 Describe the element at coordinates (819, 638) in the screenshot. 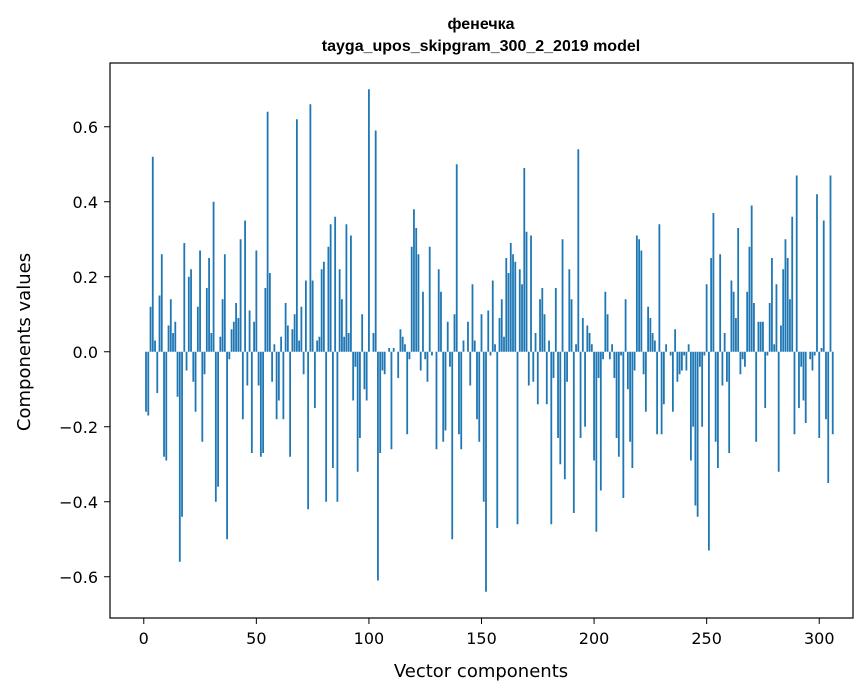

I see `x-tick-label: 300` at that location.